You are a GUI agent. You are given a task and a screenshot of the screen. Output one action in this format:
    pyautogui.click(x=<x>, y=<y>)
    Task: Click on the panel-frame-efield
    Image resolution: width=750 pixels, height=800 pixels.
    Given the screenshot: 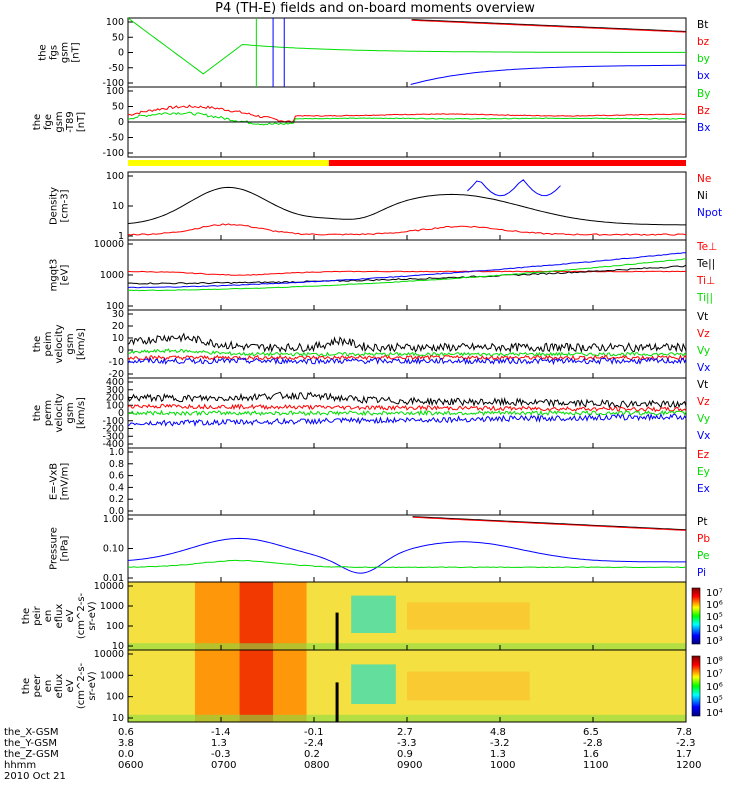 What is the action you would take?
    pyautogui.click(x=407, y=481)
    